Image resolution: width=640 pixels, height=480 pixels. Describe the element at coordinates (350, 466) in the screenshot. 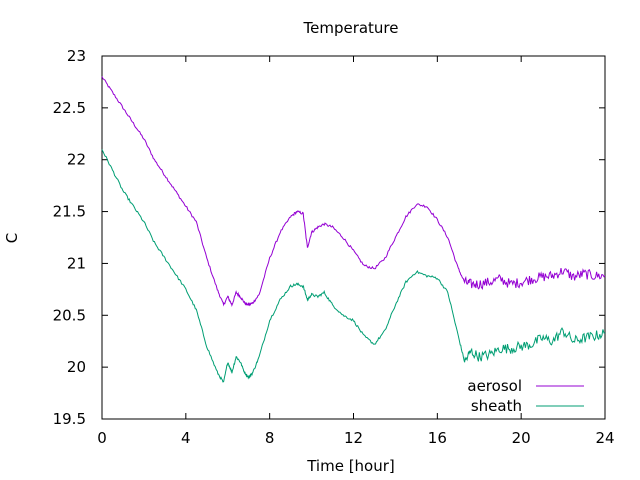

I see `x-axis-label: Time [hour]` at that location.